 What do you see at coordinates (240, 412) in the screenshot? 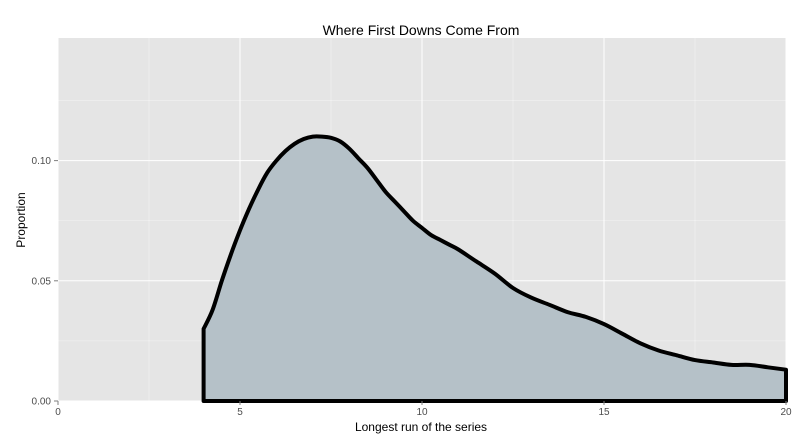
I see `x-tick-label: 5` at bounding box center [240, 412].